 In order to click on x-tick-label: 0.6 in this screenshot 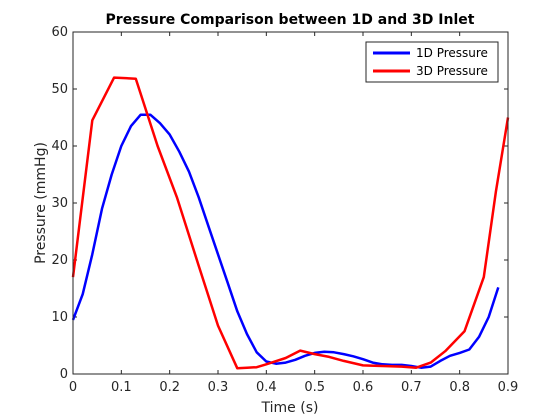, I will do `click(363, 387)`.